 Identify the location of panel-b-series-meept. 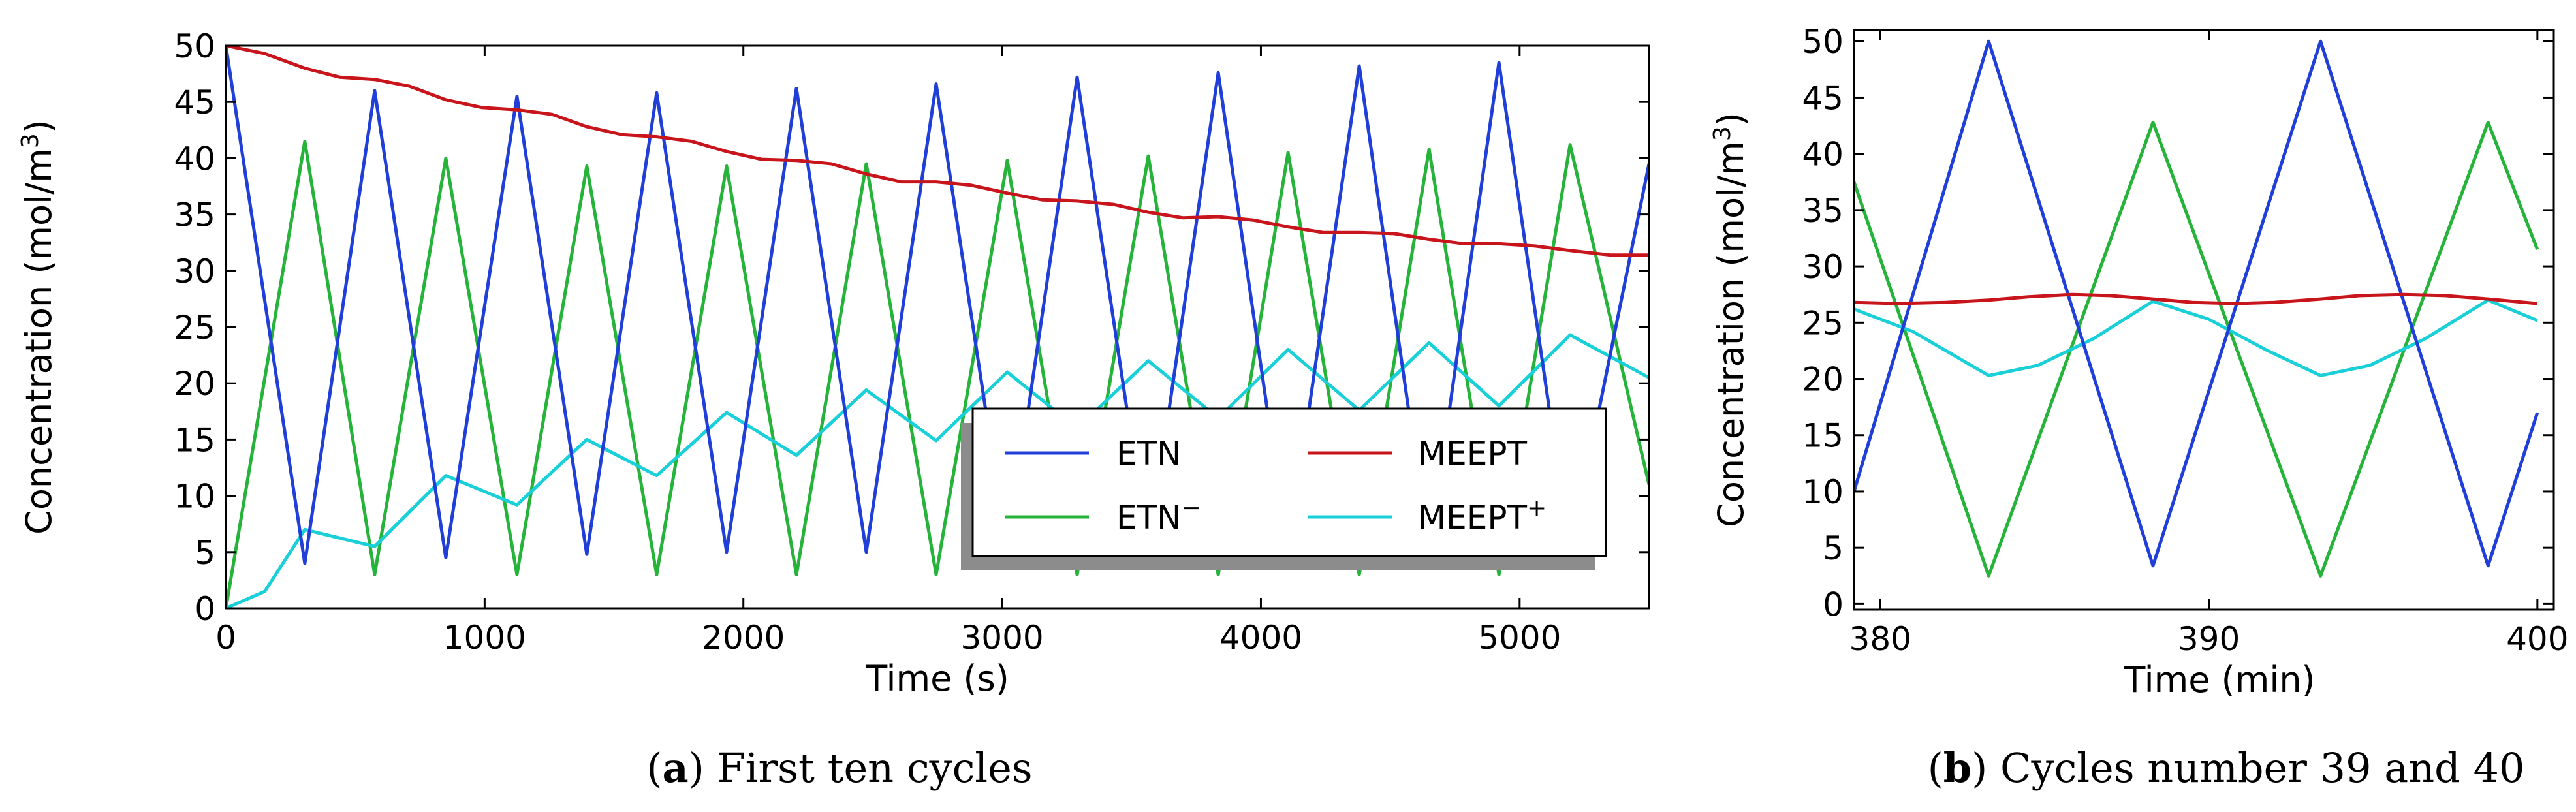
(2196, 298).